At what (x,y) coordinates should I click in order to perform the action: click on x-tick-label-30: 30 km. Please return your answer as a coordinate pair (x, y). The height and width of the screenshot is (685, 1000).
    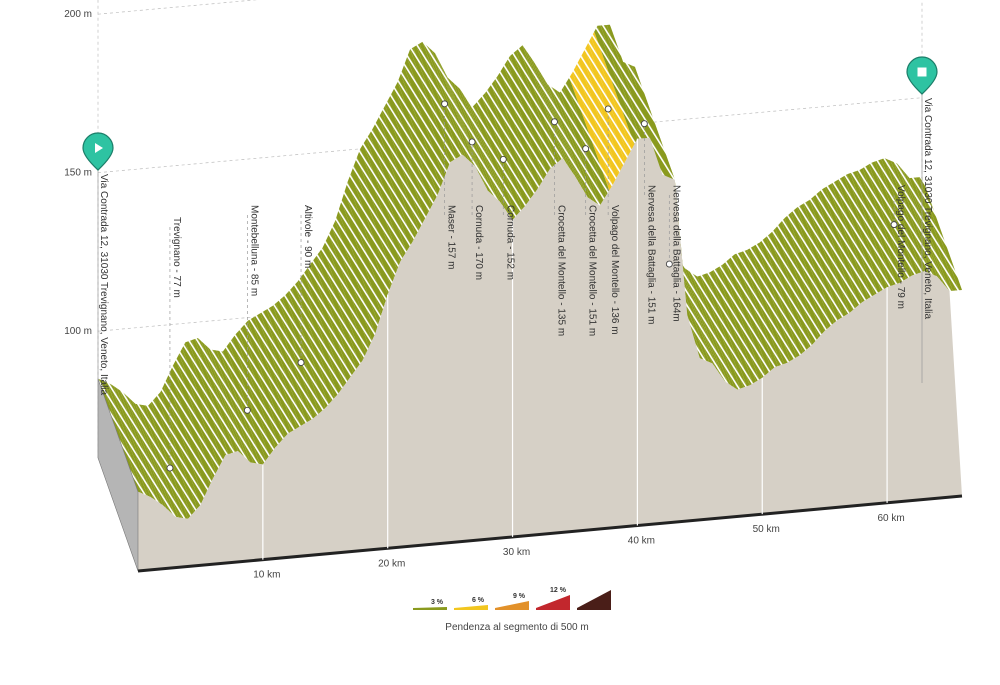
    Looking at the image, I should click on (516, 552).